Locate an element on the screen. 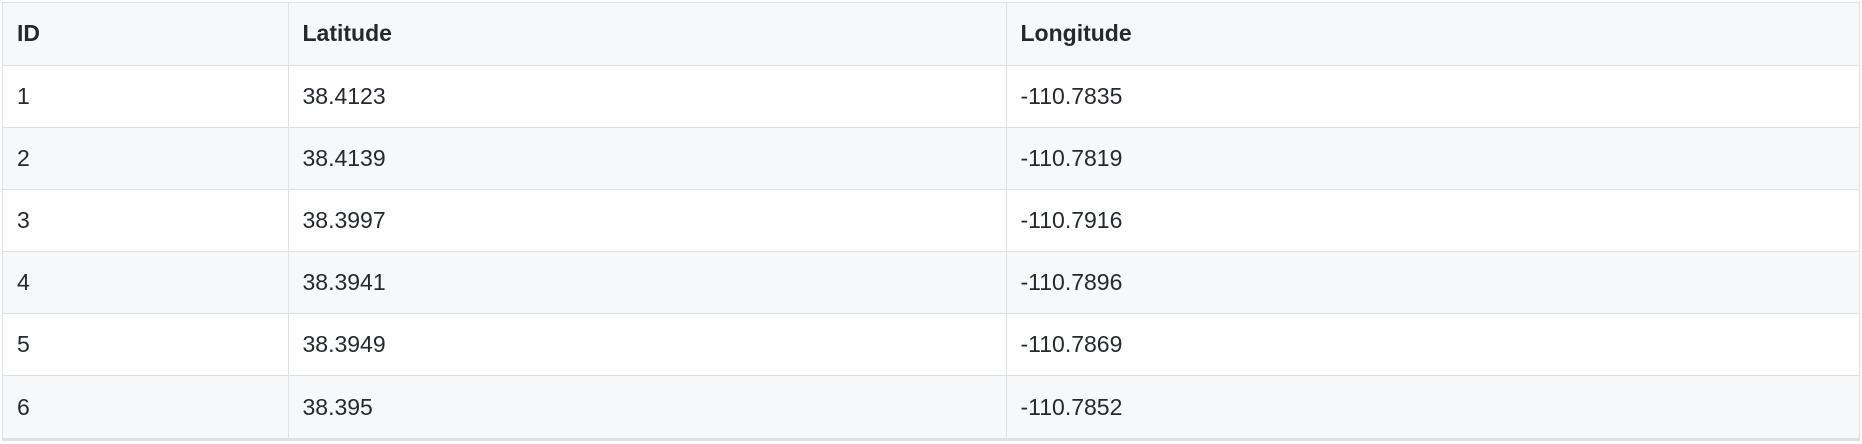 This screenshot has width=1862, height=444. table-row: 4 38.3941 -110.7896 is located at coordinates (931, 282).